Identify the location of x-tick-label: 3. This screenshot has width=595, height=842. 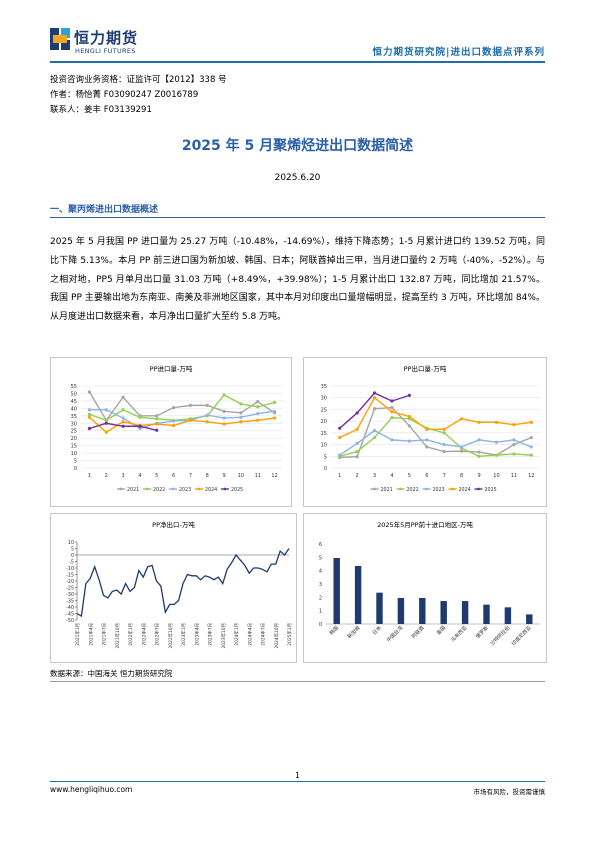
(374, 476).